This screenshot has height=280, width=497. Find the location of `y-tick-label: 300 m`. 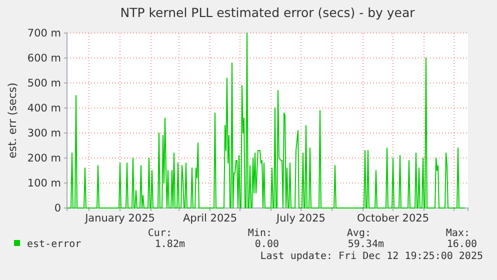

y-tick-label: 300 m is located at coordinates (44, 133).